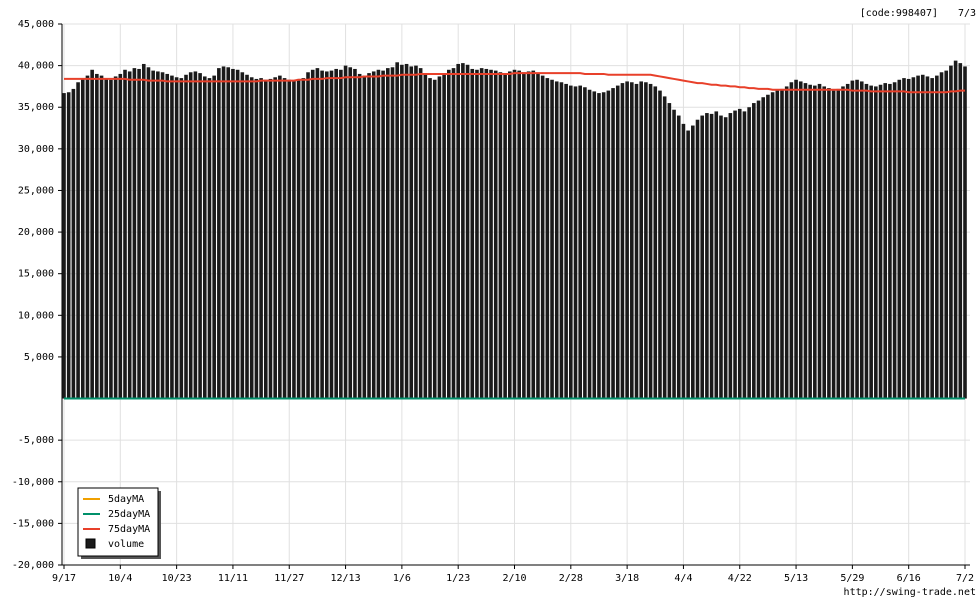  What do you see at coordinates (64, 578) in the screenshot?
I see `x-tick-label: 9/17` at bounding box center [64, 578].